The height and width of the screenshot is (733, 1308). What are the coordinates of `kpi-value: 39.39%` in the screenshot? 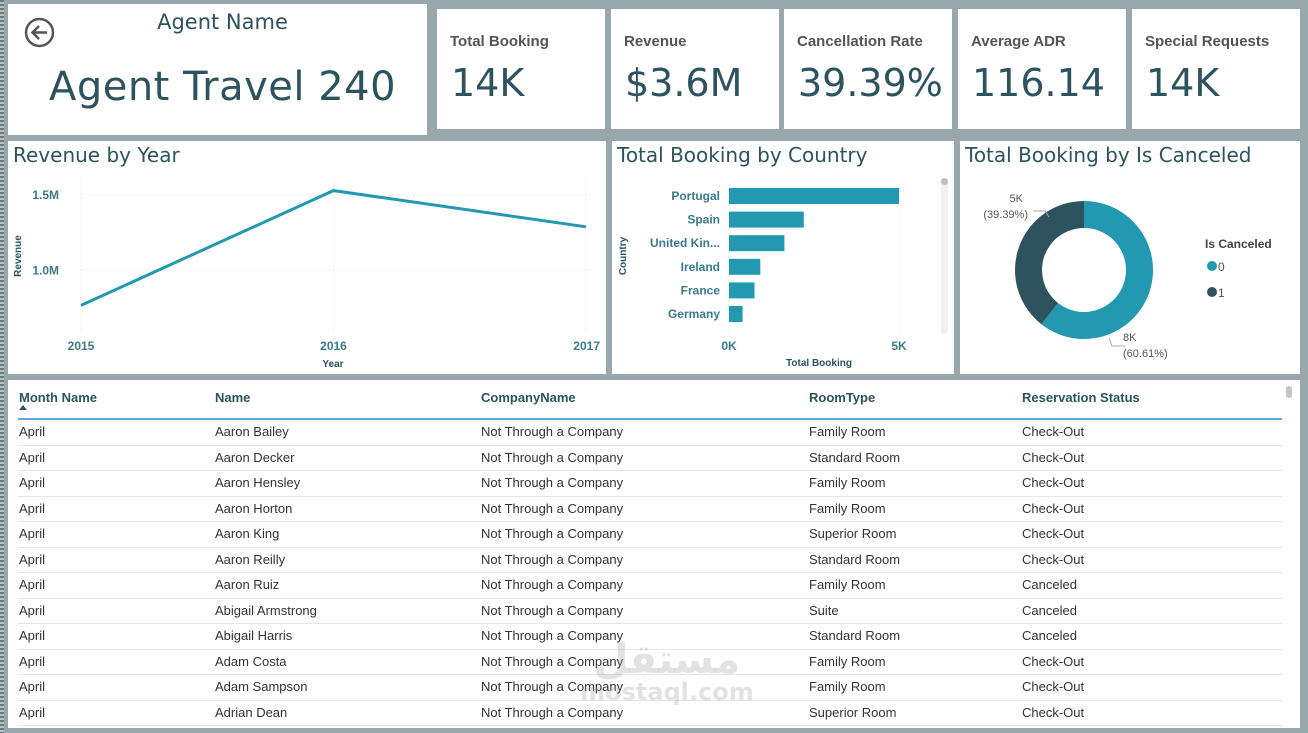 It's located at (870, 83).